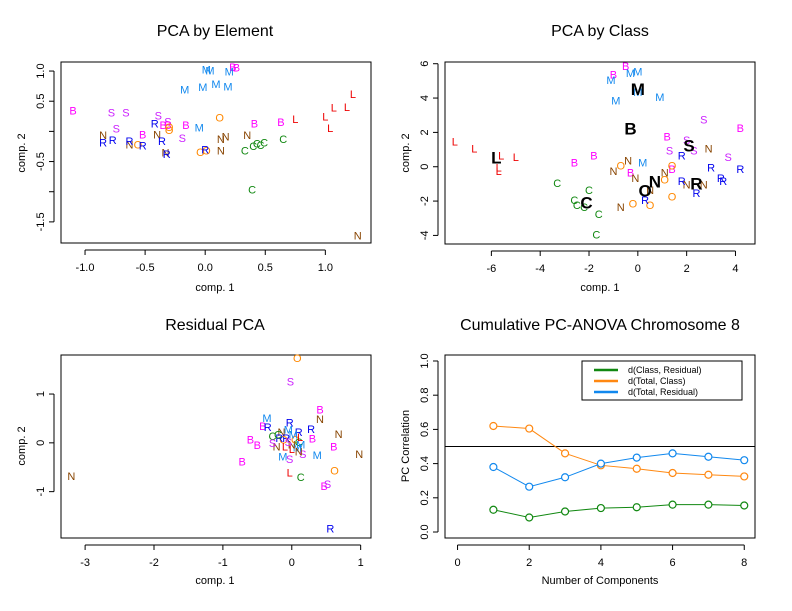  I want to click on y-tick-label: -1, so click(41, 492).